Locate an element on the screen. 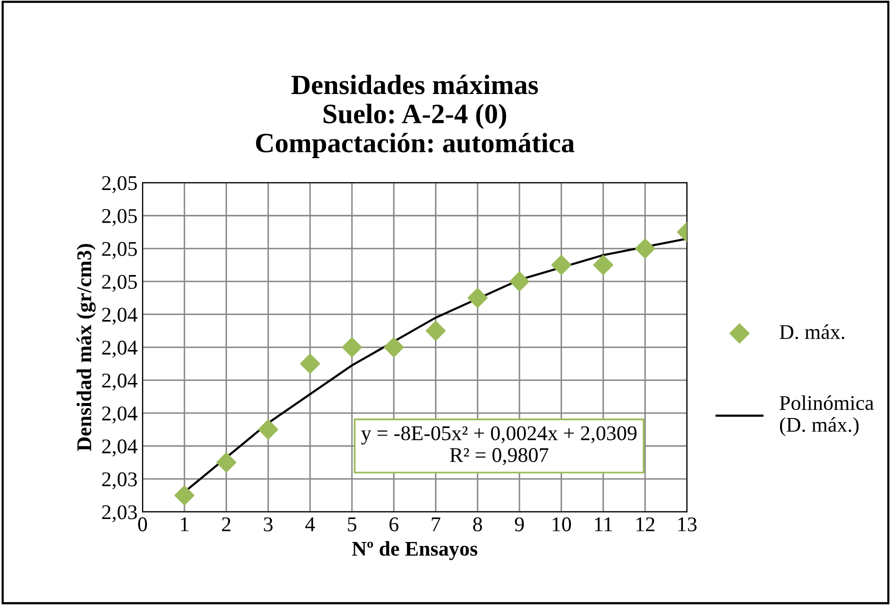 The width and height of the screenshot is (891, 605). x-tick-label: 5 is located at coordinates (352, 525).